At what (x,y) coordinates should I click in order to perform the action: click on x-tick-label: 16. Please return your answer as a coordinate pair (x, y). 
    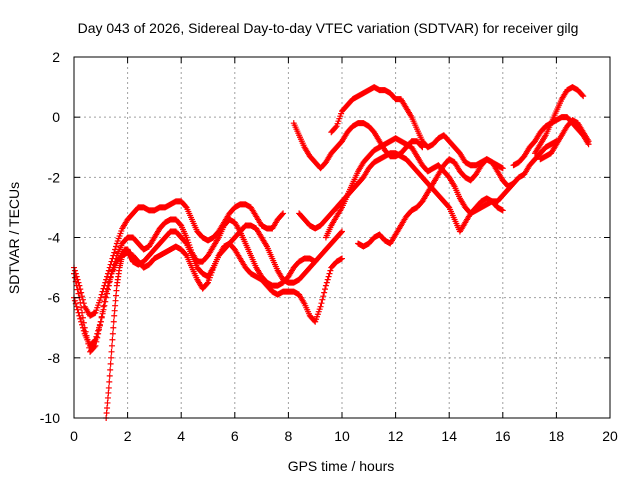
    Looking at the image, I should click on (503, 436).